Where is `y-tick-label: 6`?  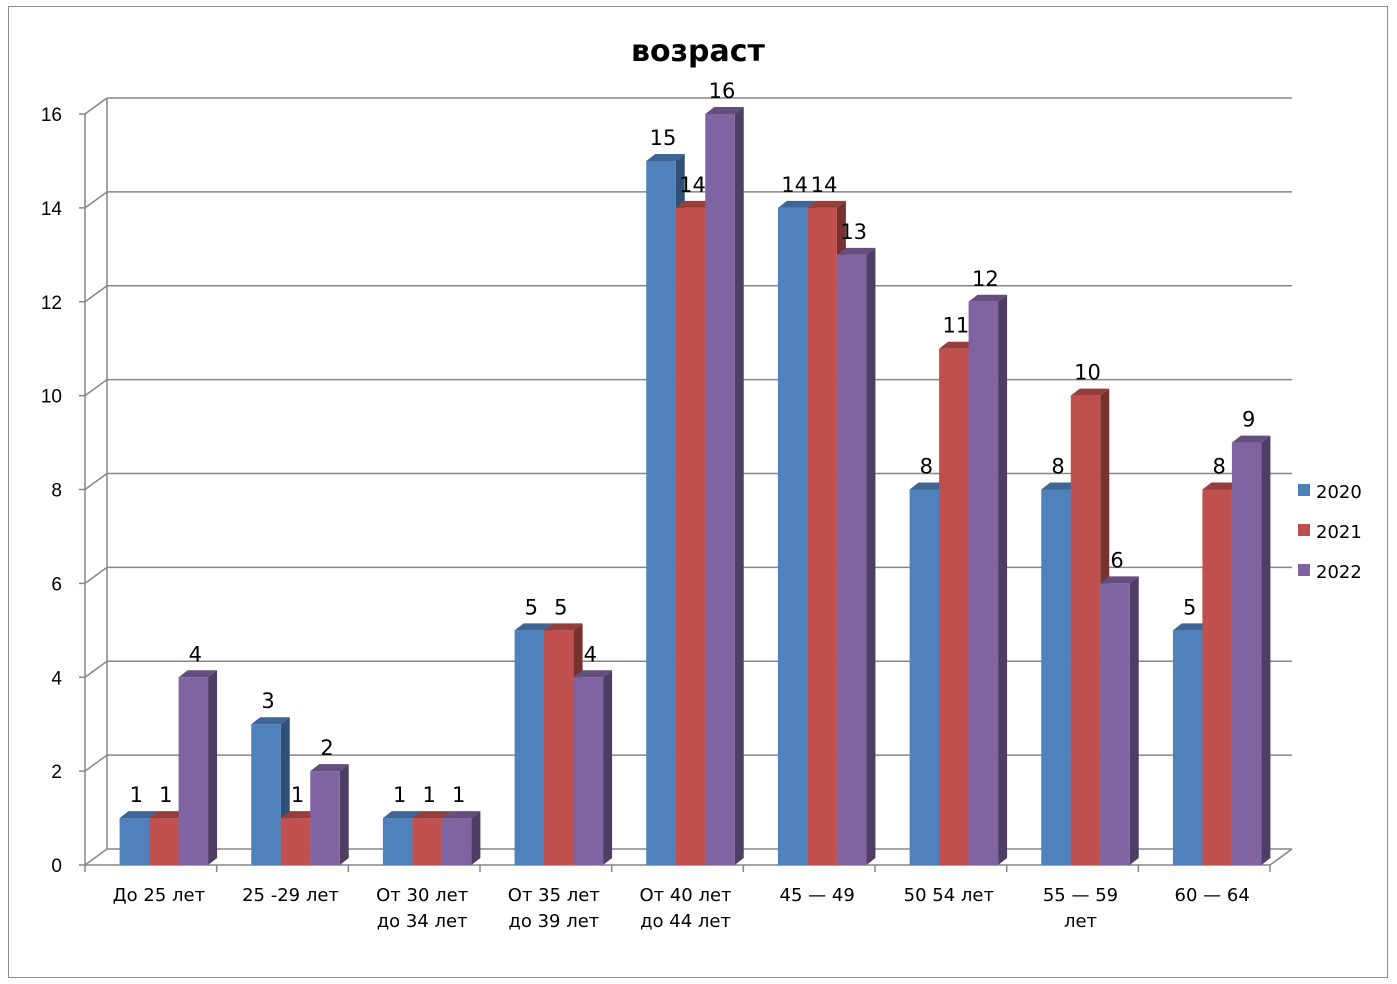 y-tick-label: 6 is located at coordinates (56, 584).